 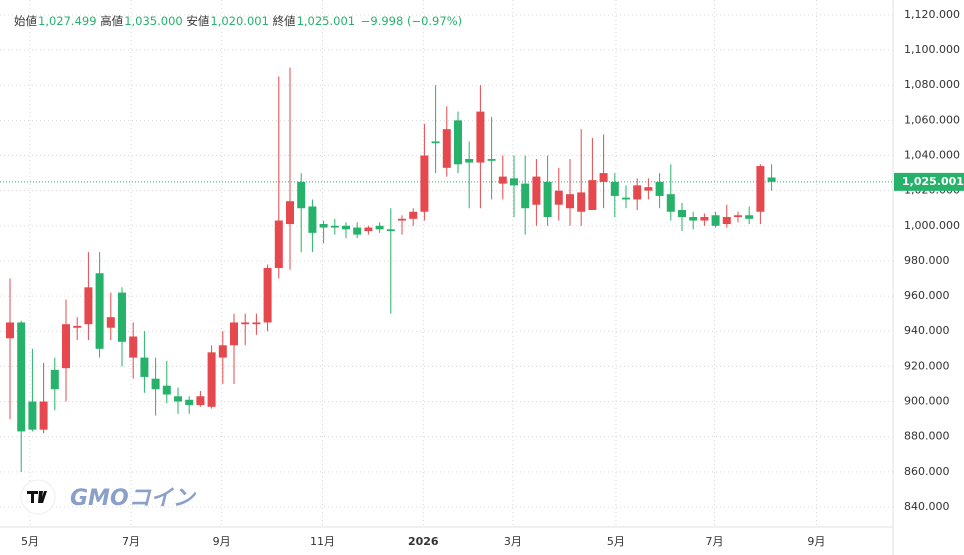 What do you see at coordinates (284, 21) in the screenshot?
I see `header-label: 終値` at bounding box center [284, 21].